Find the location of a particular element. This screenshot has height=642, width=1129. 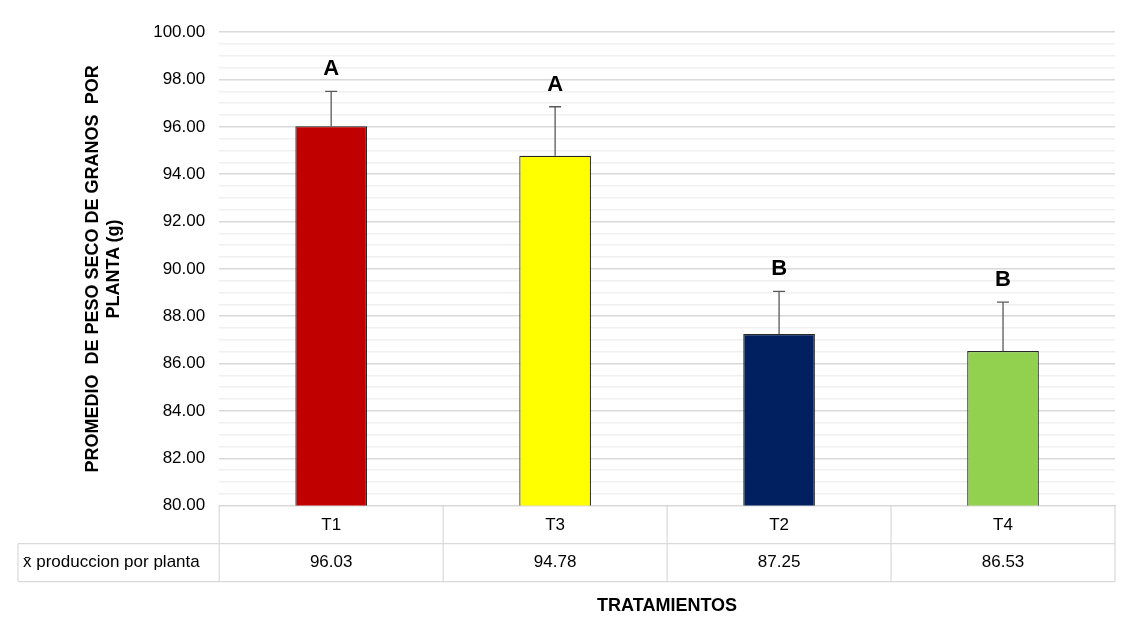

y-tick-label: 94.00 is located at coordinates (184, 173).